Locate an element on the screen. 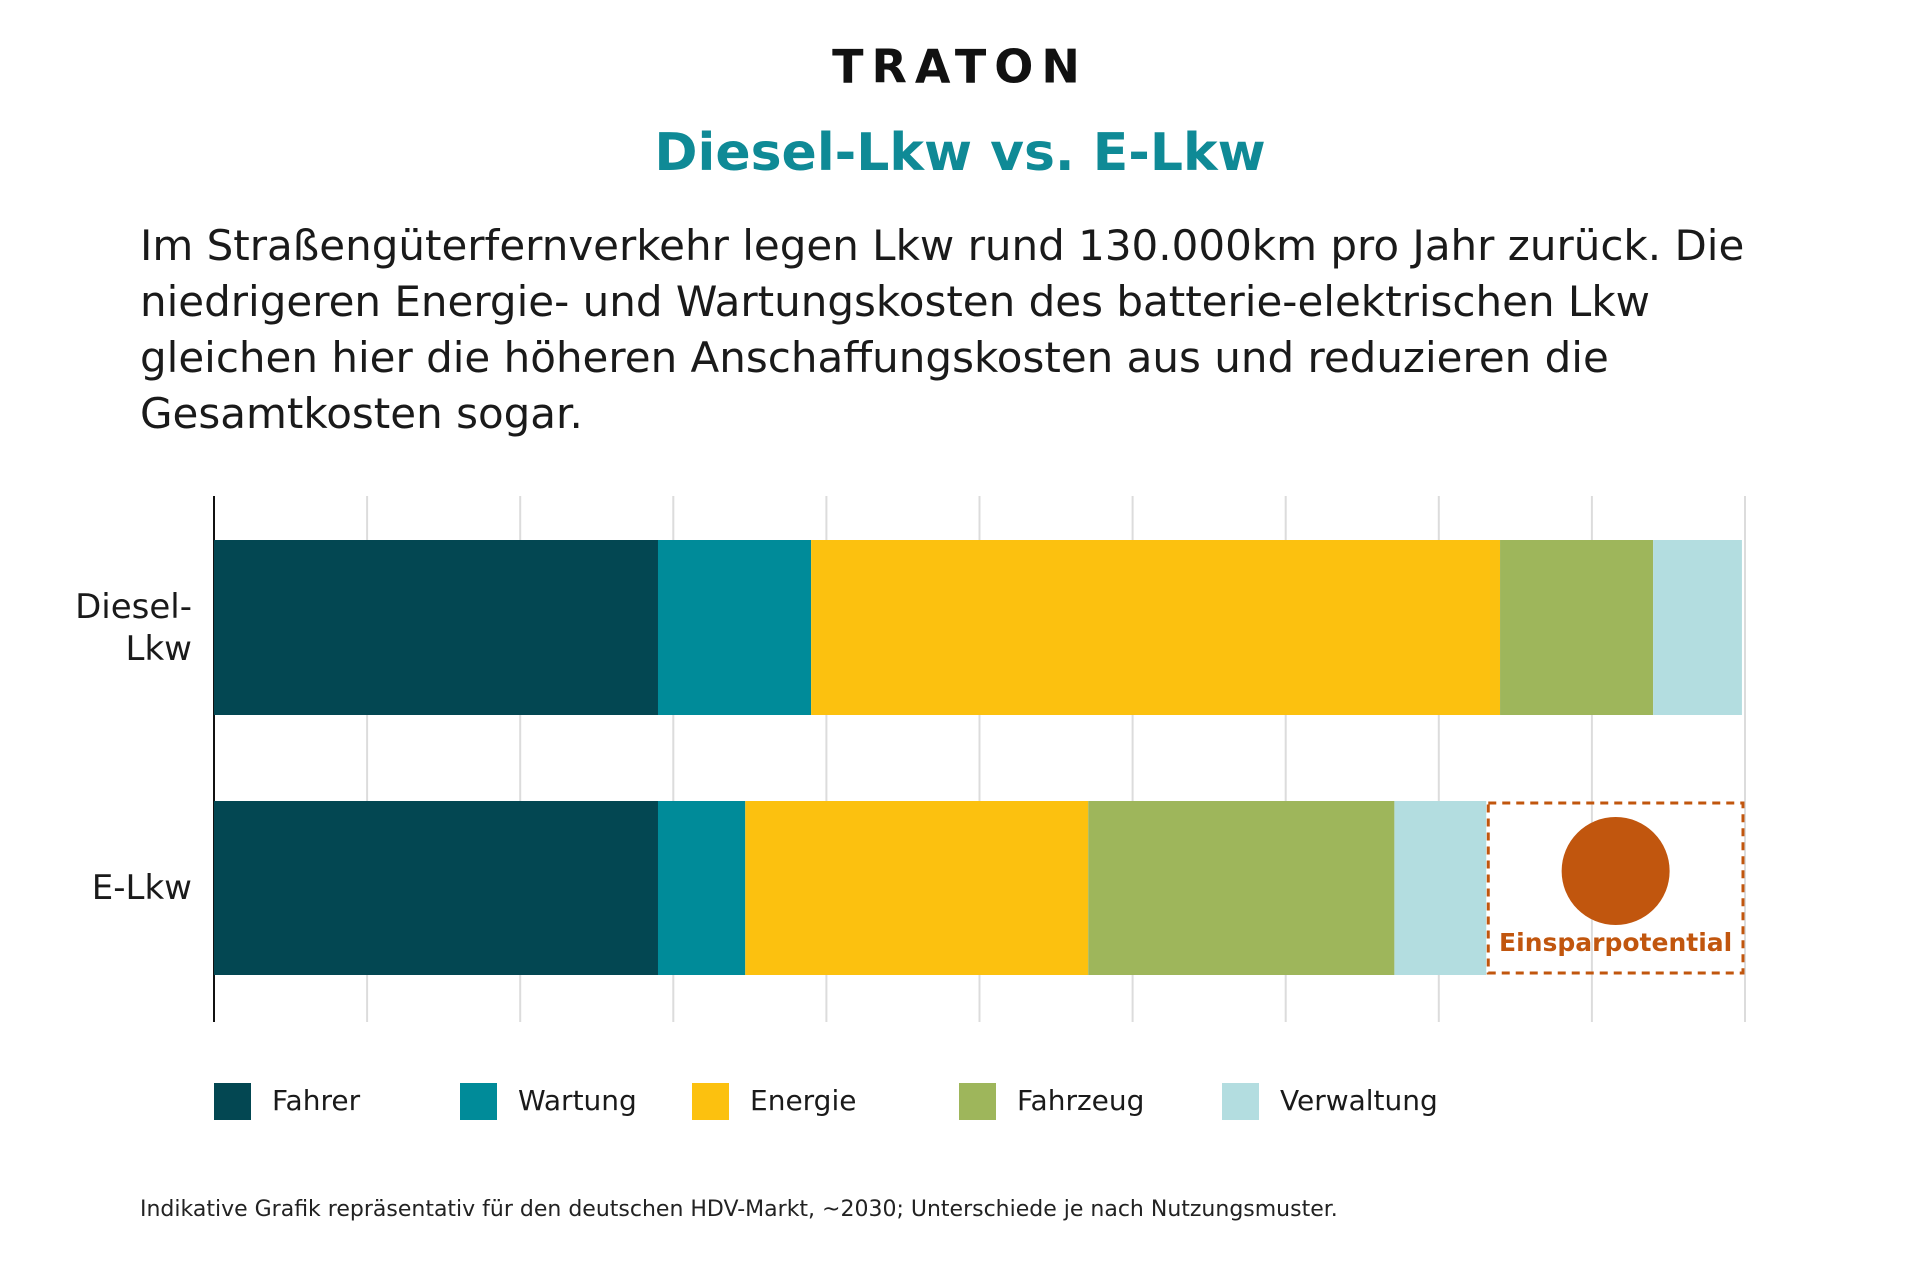 The image size is (1920, 1281). legend-label: Energie is located at coordinates (803, 1100).